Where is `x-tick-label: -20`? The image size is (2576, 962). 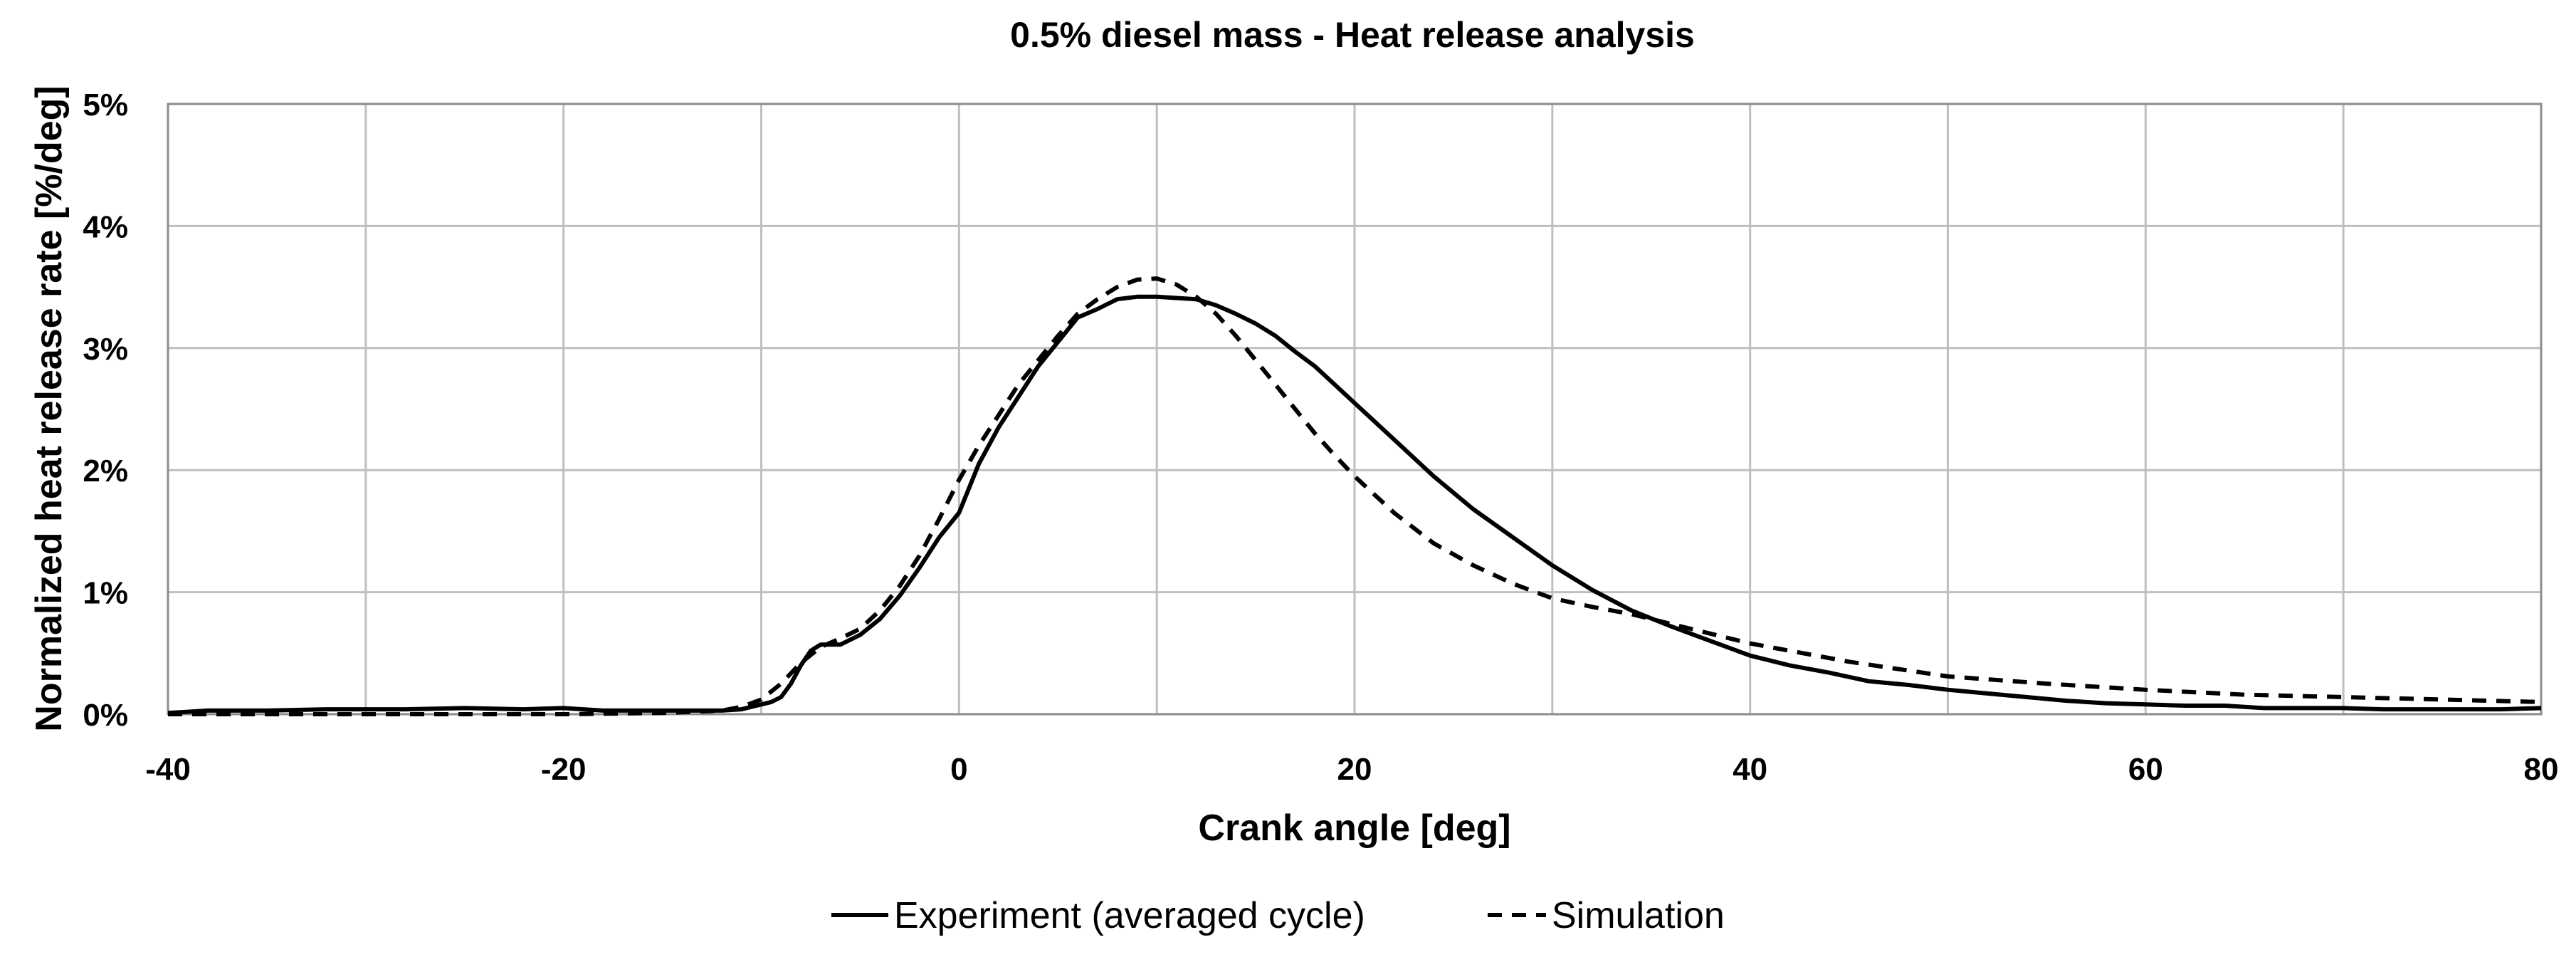 x-tick-label: -20 is located at coordinates (564, 770).